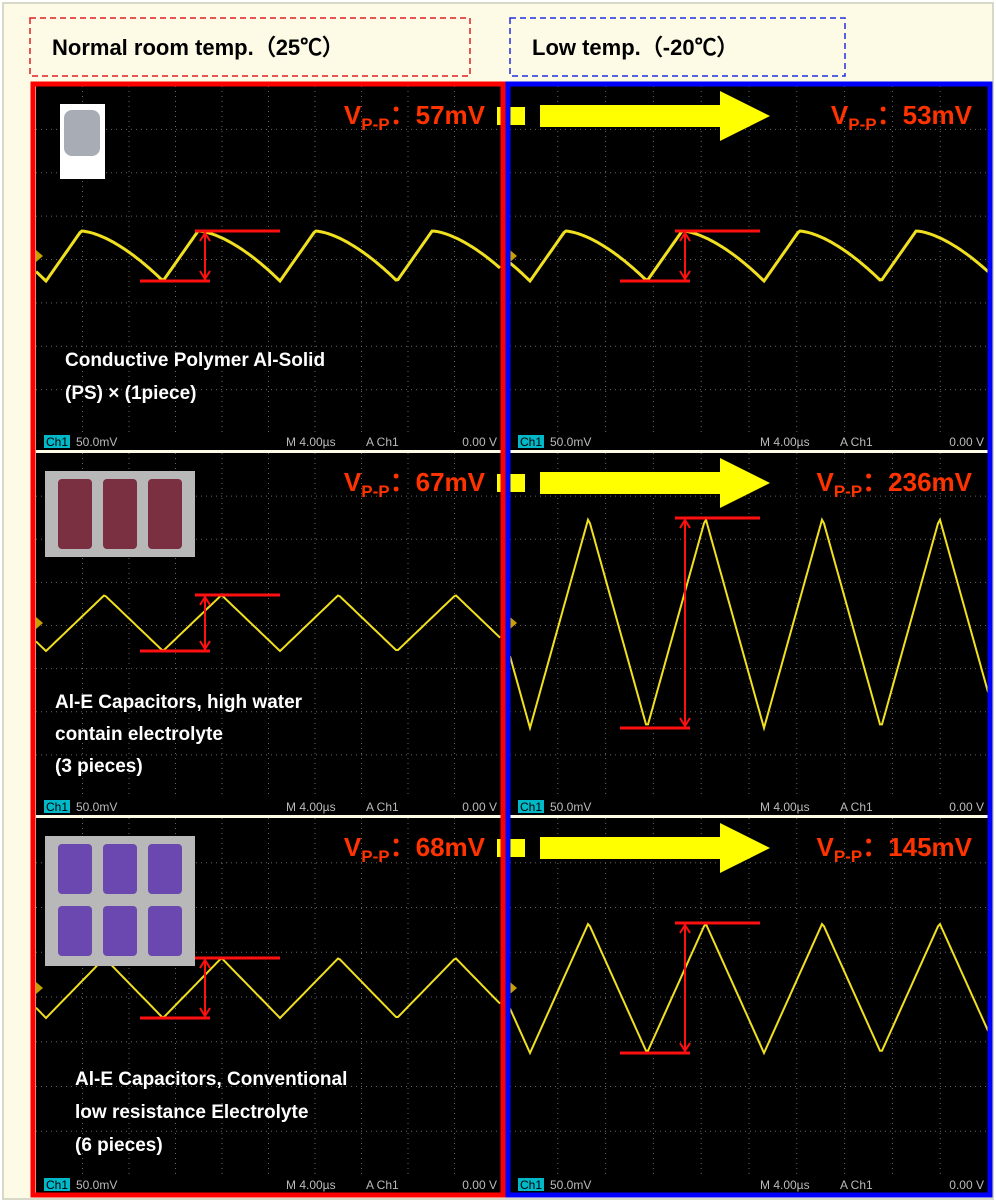 Image resolution: width=996 pixels, height=1202 pixels. I want to click on vpp-reading: ：68mV, so click(438, 847).